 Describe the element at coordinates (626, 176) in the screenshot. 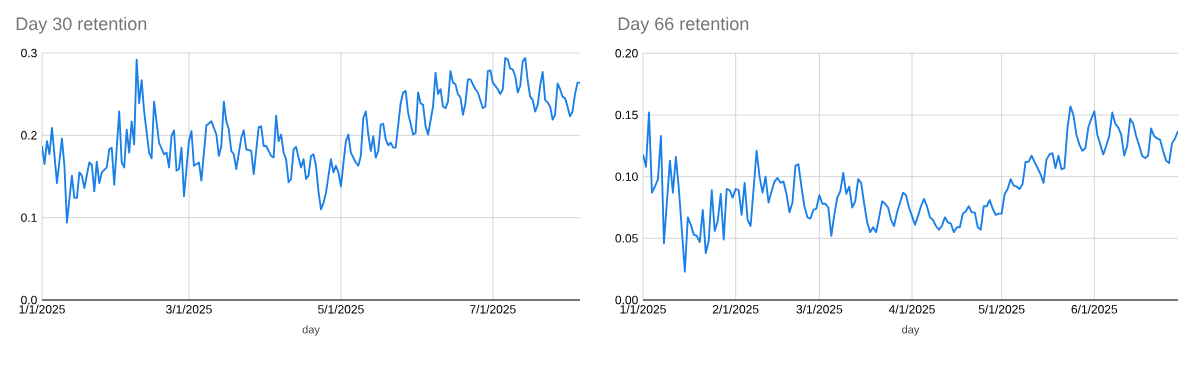

I see `y-tick-label: 0.10` at that location.